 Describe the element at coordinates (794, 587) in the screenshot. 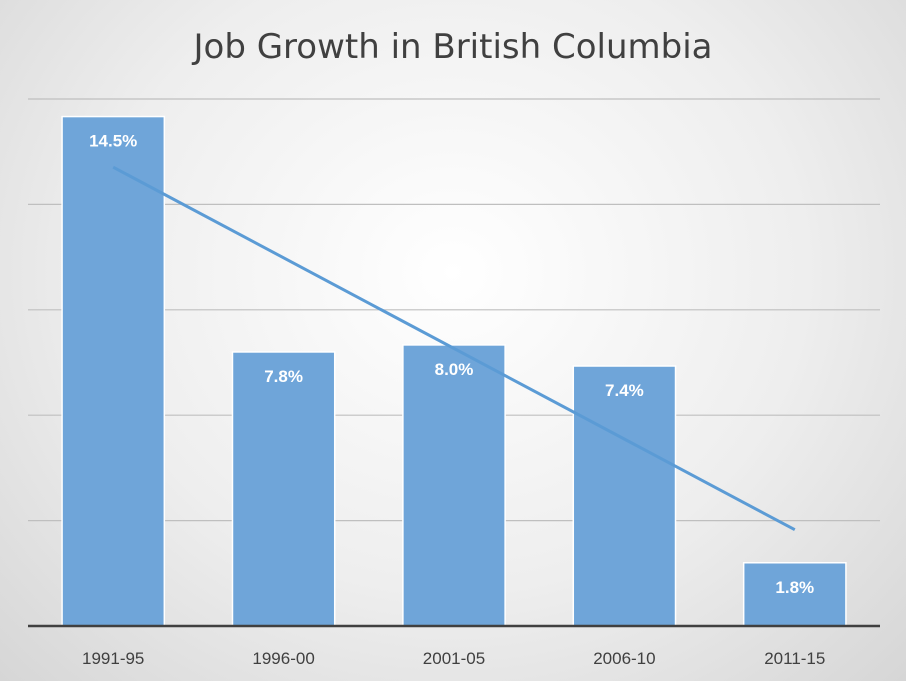

I see `data-label: 1.8%` at that location.